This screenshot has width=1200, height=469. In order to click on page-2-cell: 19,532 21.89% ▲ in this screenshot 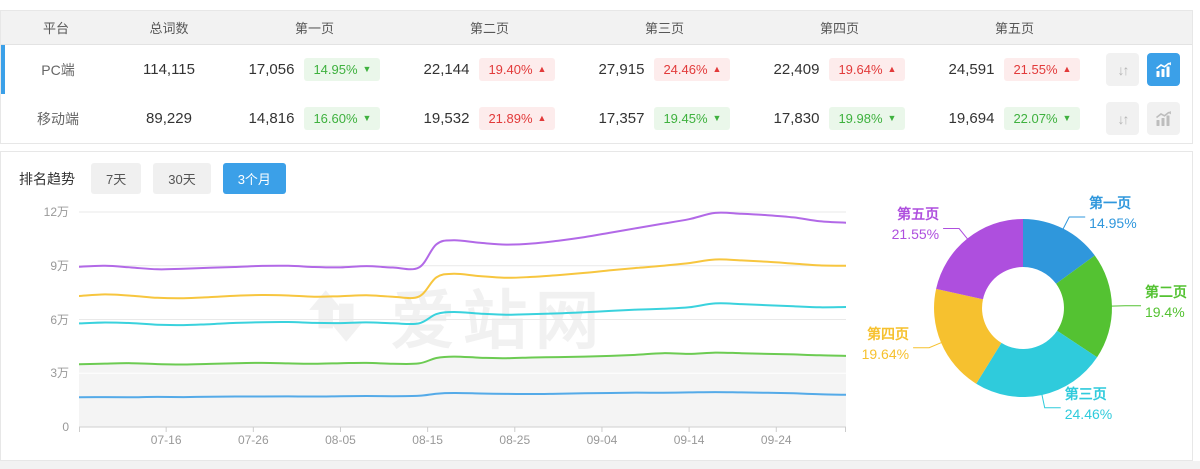, I will do `click(489, 118)`.